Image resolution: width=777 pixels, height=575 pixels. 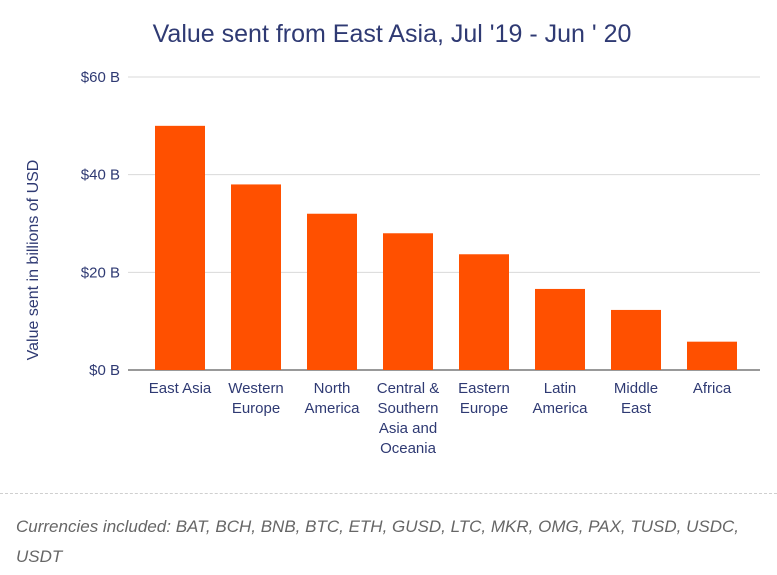 I want to click on y-tick-label: $0 B, so click(x=104, y=370).